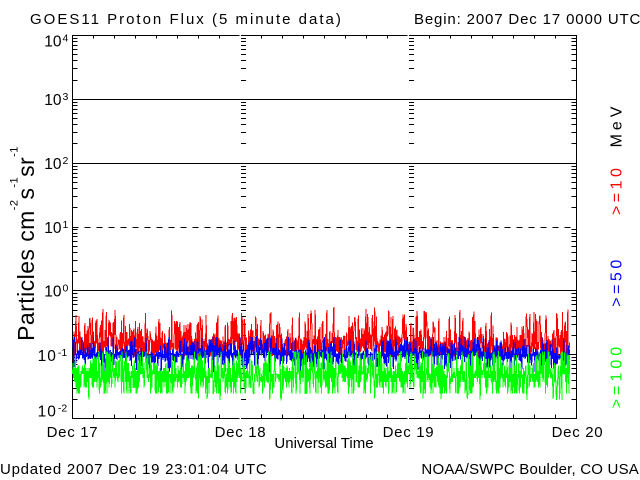 The height and width of the screenshot is (480, 640). What do you see at coordinates (617, 281) in the screenshot?
I see `svg-text: >=50` at bounding box center [617, 281].